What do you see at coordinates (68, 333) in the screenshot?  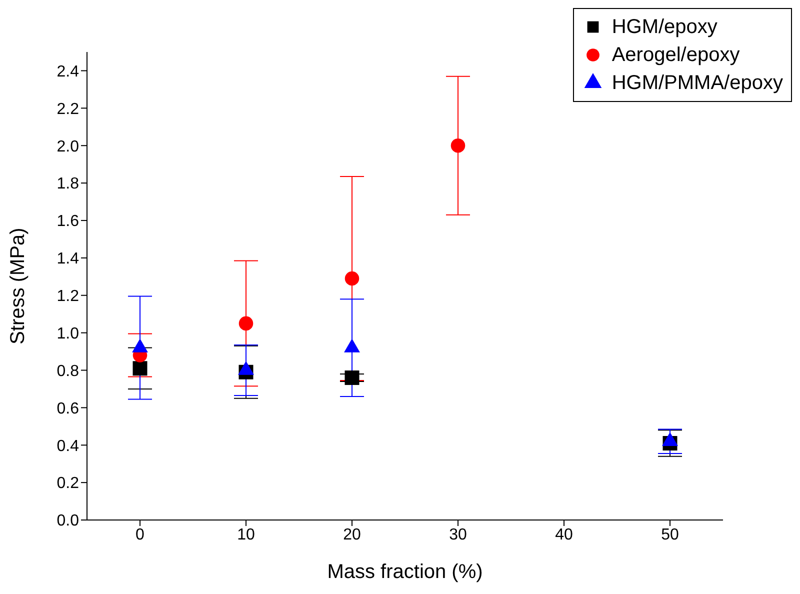 I see `y-tick-label: 1.0` at bounding box center [68, 333].